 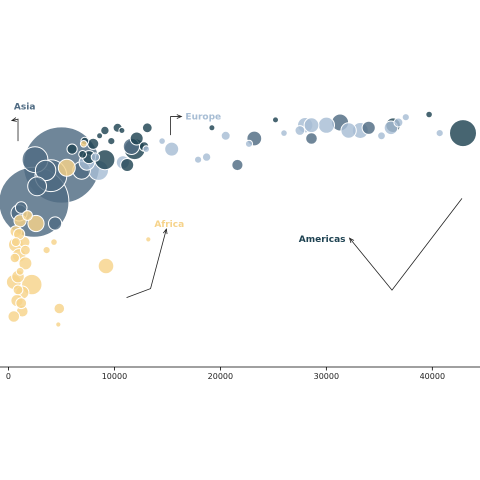 I want to click on annotation-label-africa: Africa, so click(x=169, y=225).